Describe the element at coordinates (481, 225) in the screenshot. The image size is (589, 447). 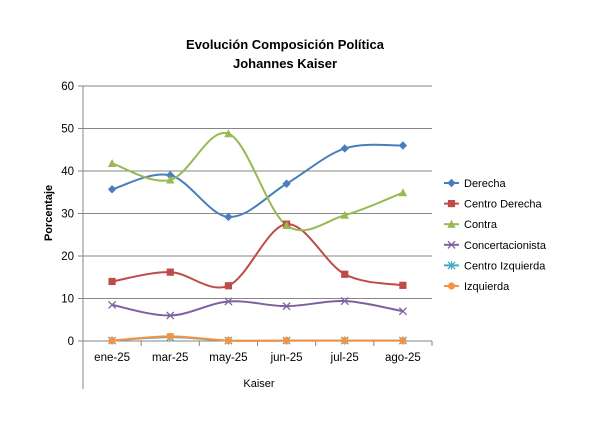
I see `legend-label: Contra` at that location.